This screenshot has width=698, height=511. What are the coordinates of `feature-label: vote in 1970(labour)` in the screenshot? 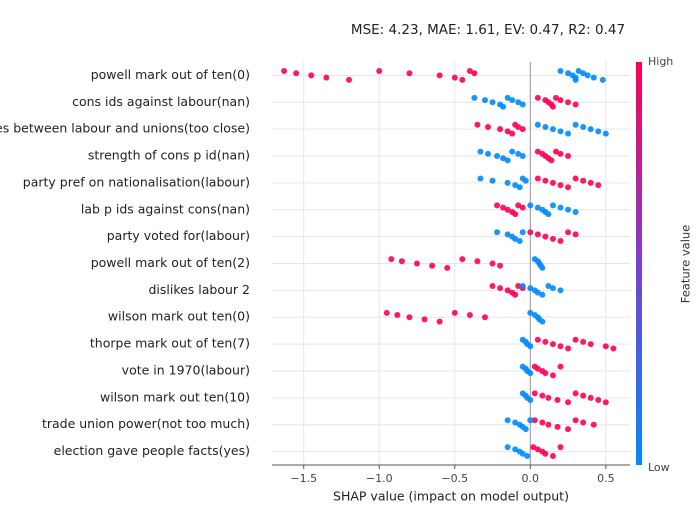 It's located at (186, 369).